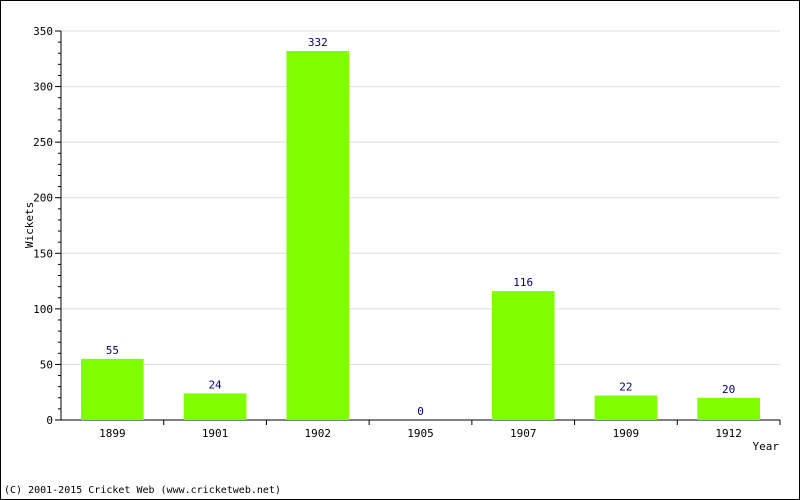 The width and height of the screenshot is (800, 500). I want to click on bar-value-label: 22, so click(625, 387).